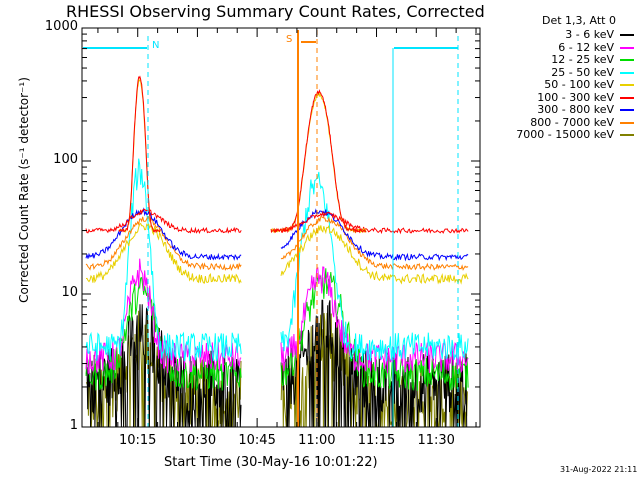 The image size is (640, 480). I want to click on legend-label: 7000 - 15000 keV, so click(565, 134).